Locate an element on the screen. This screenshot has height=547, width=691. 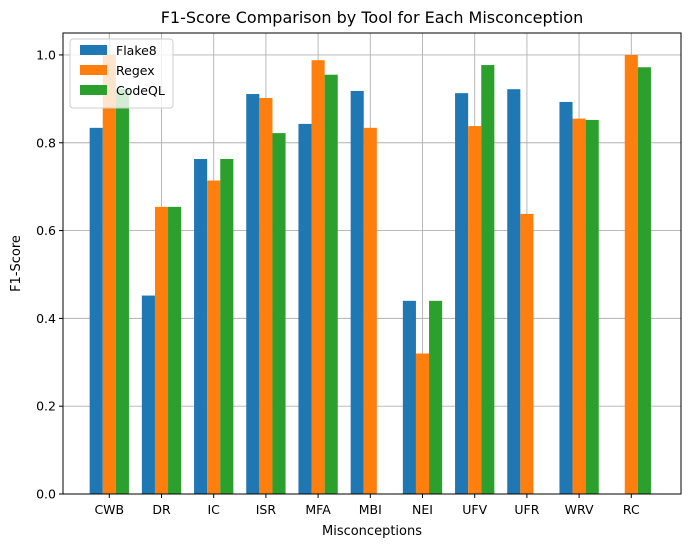
bar-regex-rc is located at coordinates (631, 274).